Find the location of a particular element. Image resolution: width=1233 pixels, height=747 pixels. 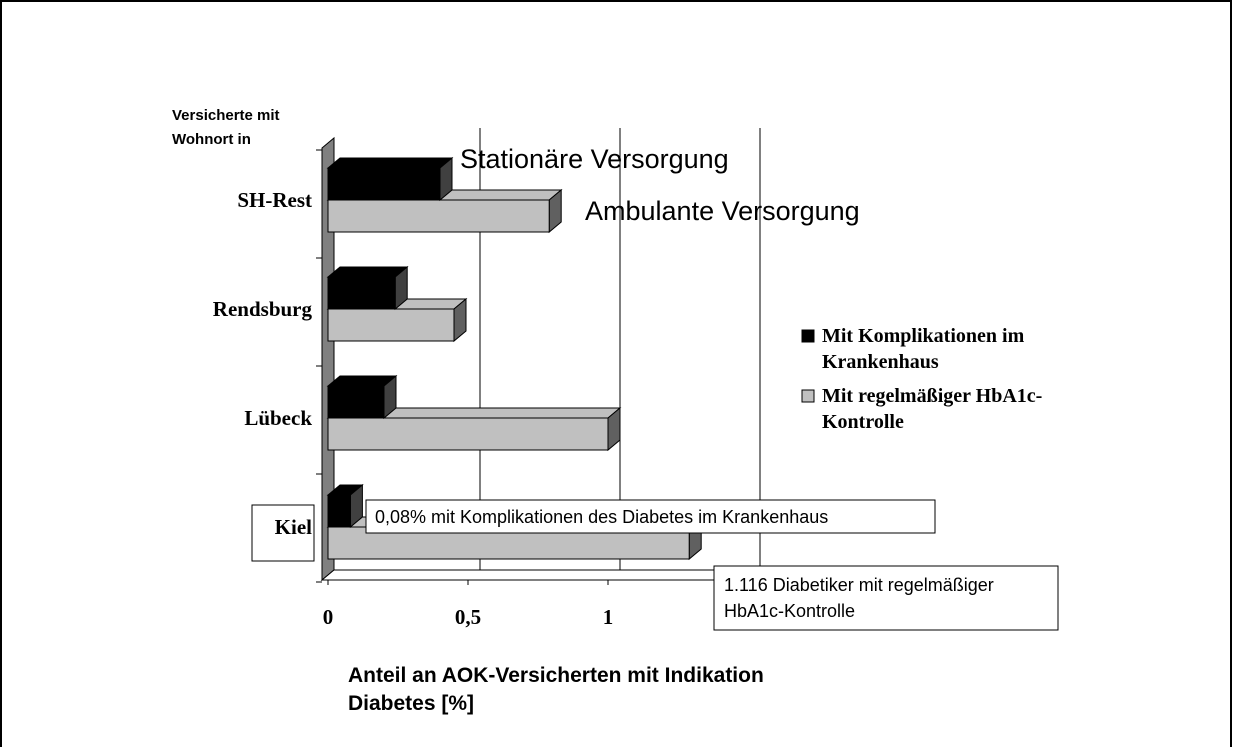

x-tick-label: 0 is located at coordinates (328, 617).